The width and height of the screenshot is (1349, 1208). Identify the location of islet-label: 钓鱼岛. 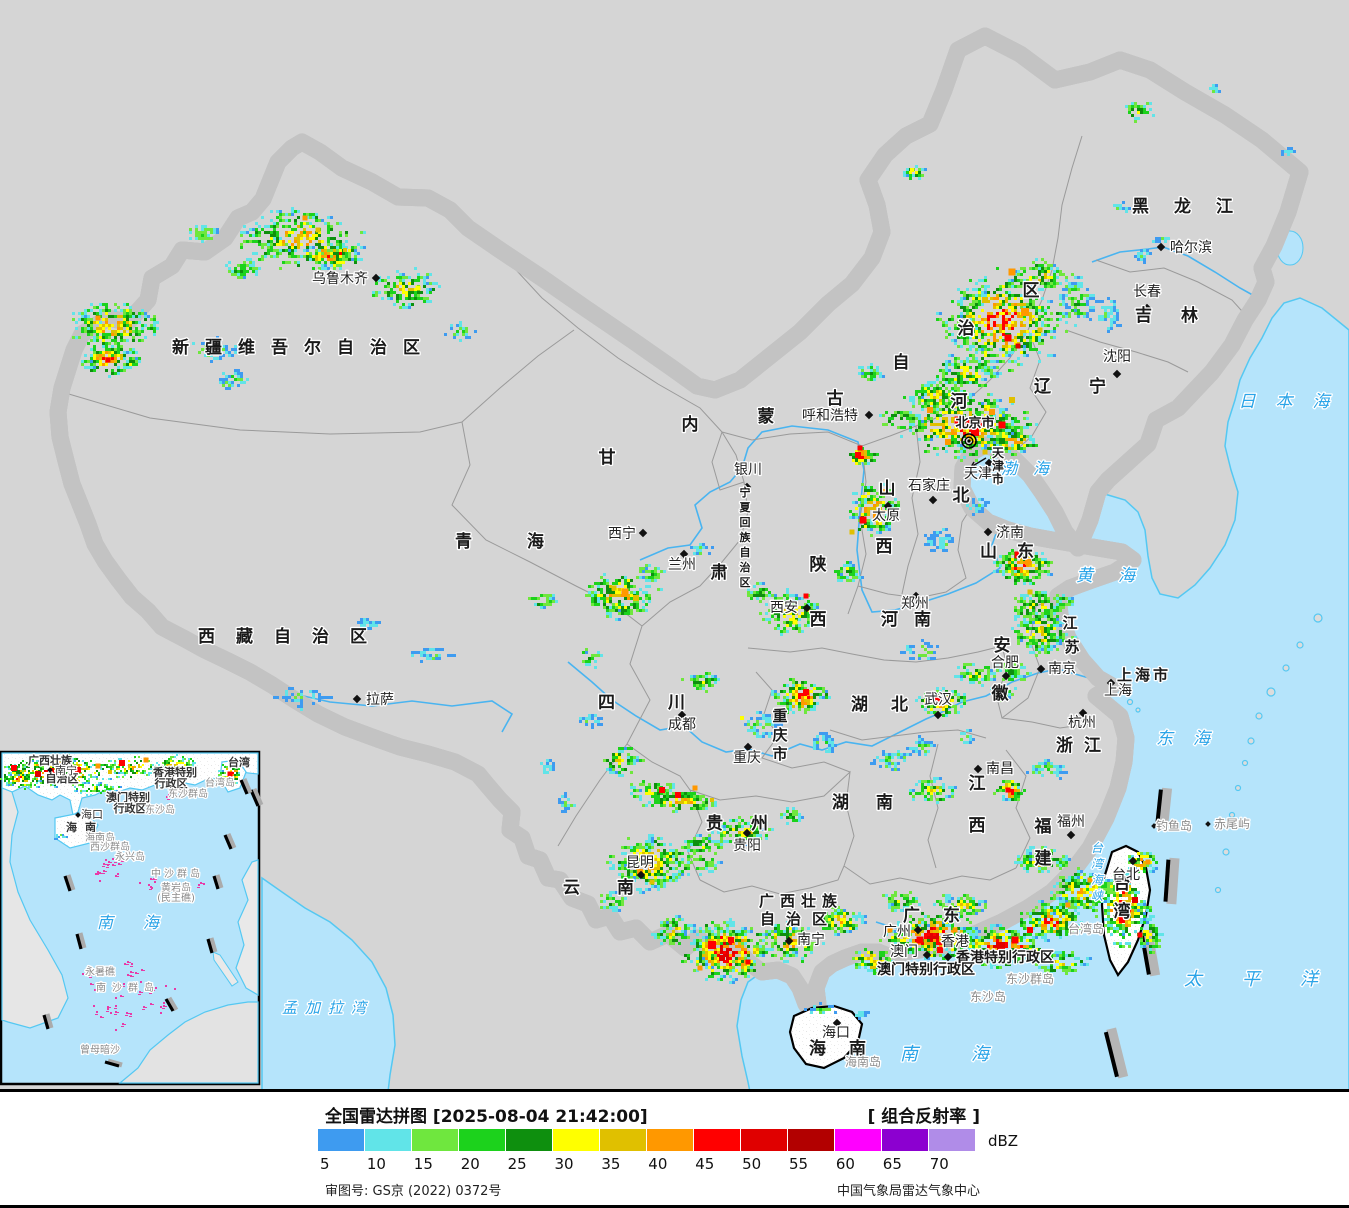
(1174, 825).